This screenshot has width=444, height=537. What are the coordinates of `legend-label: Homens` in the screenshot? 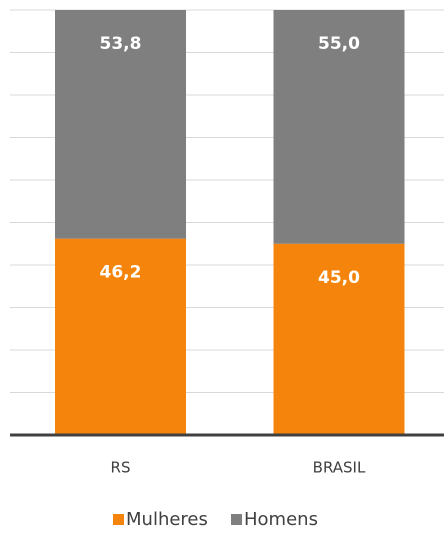 It's located at (281, 519).